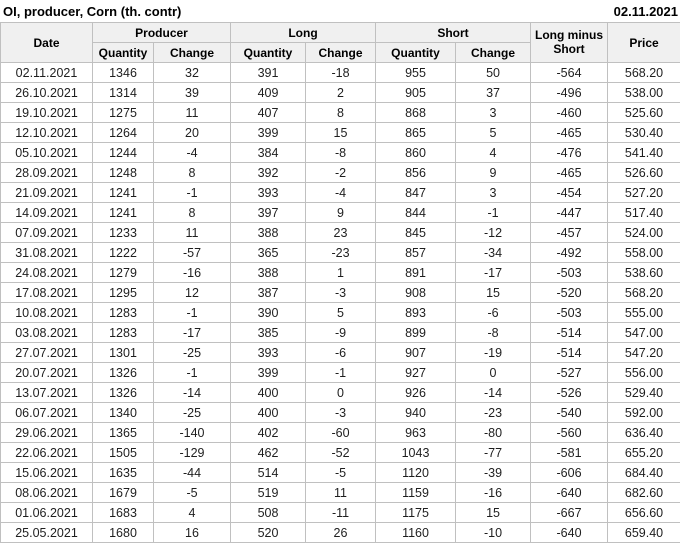 Image resolution: width=680 pixels, height=548 pixels. I want to click on column-header-short-change: Change, so click(493, 52).